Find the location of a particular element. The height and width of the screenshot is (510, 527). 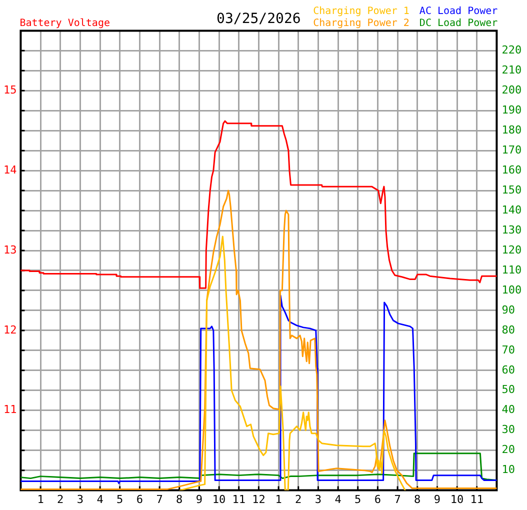

text: AC Load Power is located at coordinates (458, 11).